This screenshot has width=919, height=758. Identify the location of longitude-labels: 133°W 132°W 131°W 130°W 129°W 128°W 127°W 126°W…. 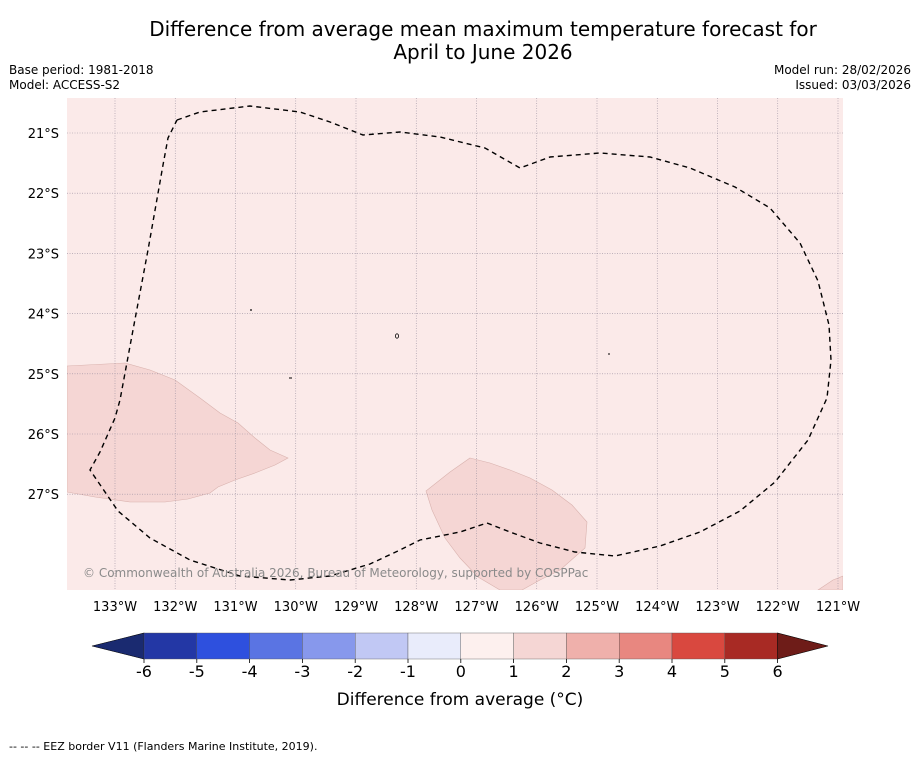
(476, 607).